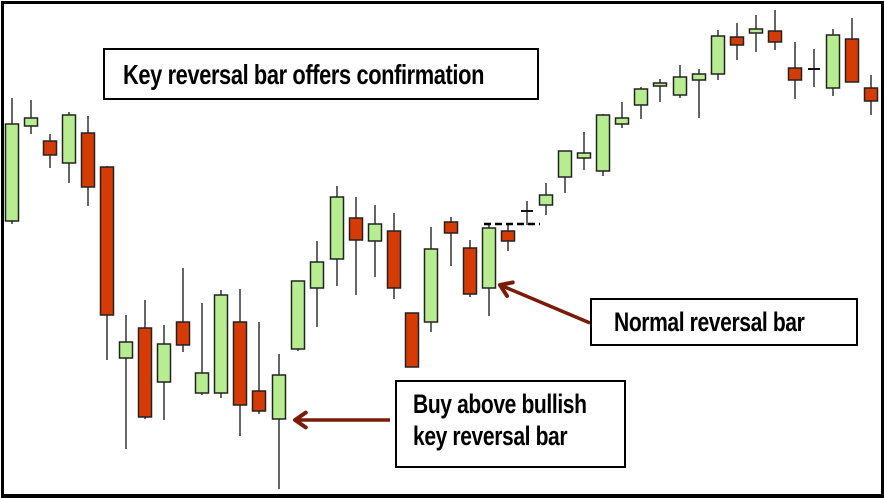 This screenshot has height=498, width=884. What do you see at coordinates (490, 436) in the screenshot?
I see `buy-annotation-line2: key reversal bar` at bounding box center [490, 436].